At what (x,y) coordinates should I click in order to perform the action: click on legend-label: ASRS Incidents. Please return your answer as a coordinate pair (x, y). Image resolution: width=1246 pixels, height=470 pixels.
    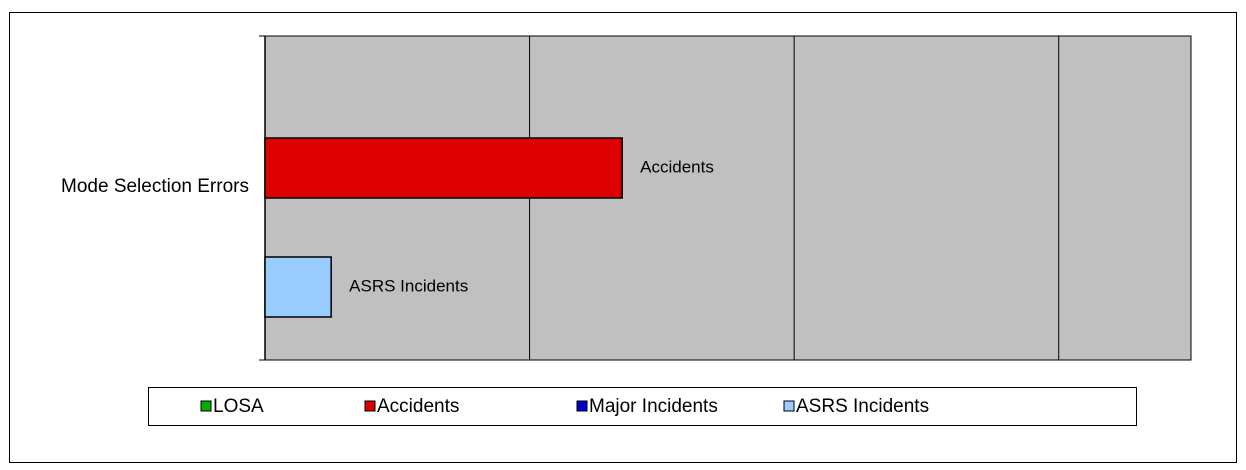
    Looking at the image, I should click on (862, 406).